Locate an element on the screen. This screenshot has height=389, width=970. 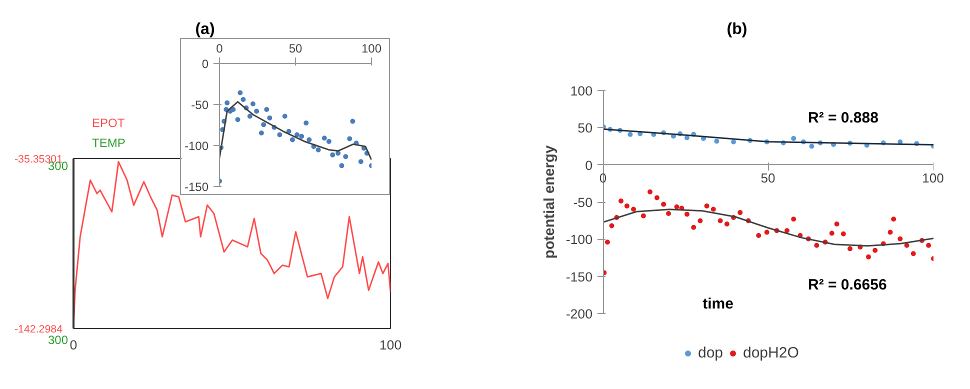
y-tick-label: -200 is located at coordinates (579, 314).